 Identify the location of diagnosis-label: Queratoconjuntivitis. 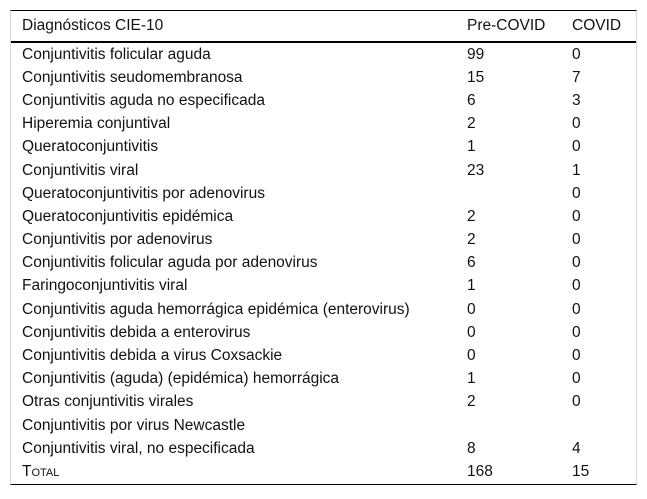
(90, 147).